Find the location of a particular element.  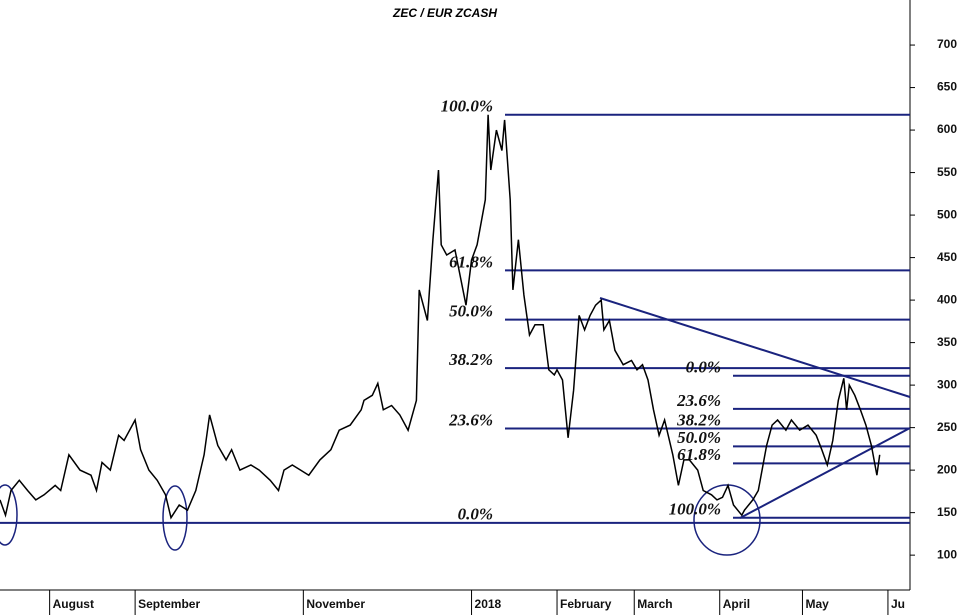

x-tick-label: September is located at coordinates (169, 604).